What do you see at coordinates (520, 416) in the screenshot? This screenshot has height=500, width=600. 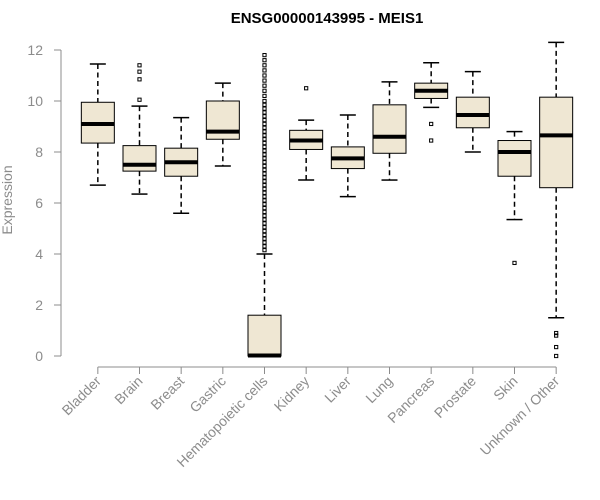 I see `x-tick-label: Unknown / Other` at bounding box center [520, 416].